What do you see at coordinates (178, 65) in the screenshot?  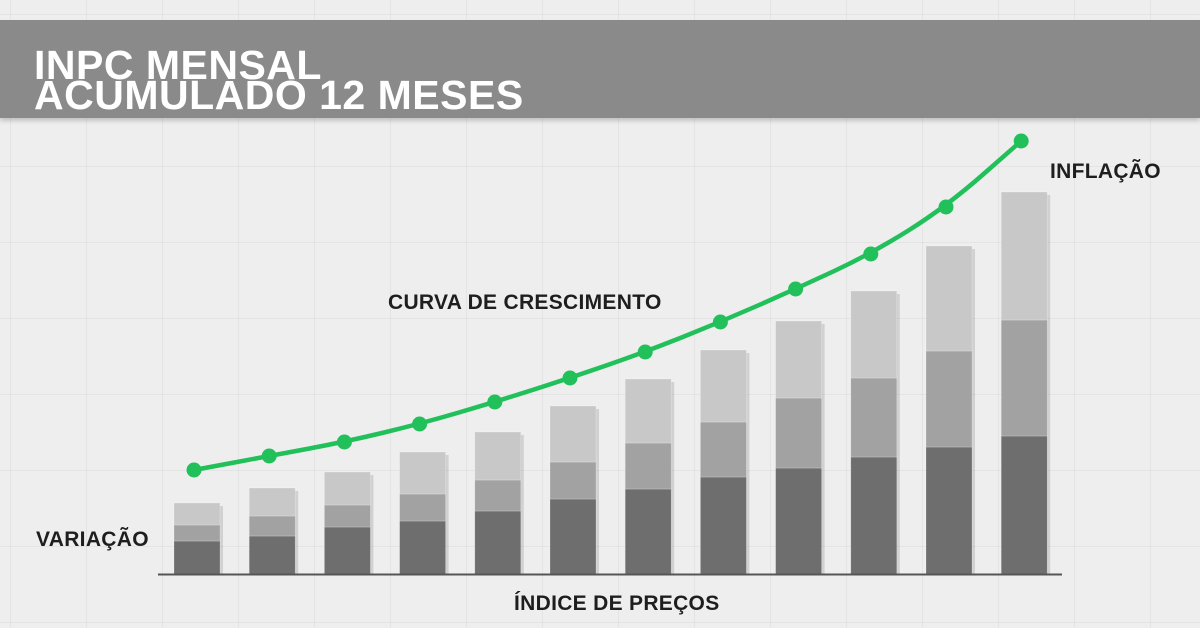 I see `chart-title-line-1: INPC MENSAL` at bounding box center [178, 65].